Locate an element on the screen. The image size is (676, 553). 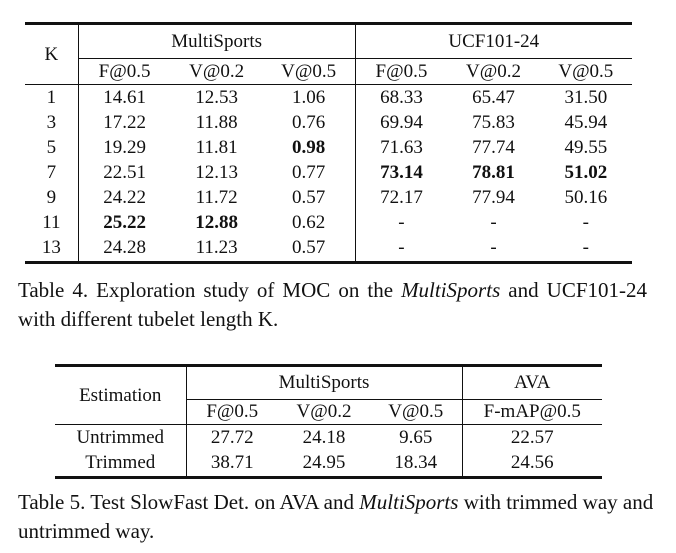
k-cell: 13 is located at coordinates (52, 249).